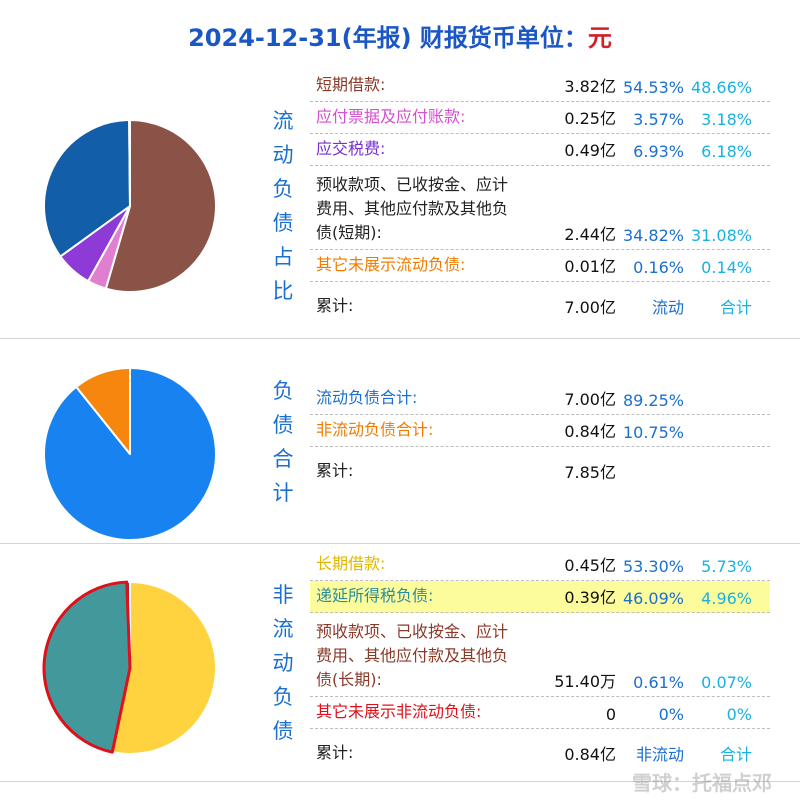 This screenshot has width=800, height=800. Describe the element at coordinates (653, 432) in the screenshot. I see `row-pct: 10.75%` at that location.